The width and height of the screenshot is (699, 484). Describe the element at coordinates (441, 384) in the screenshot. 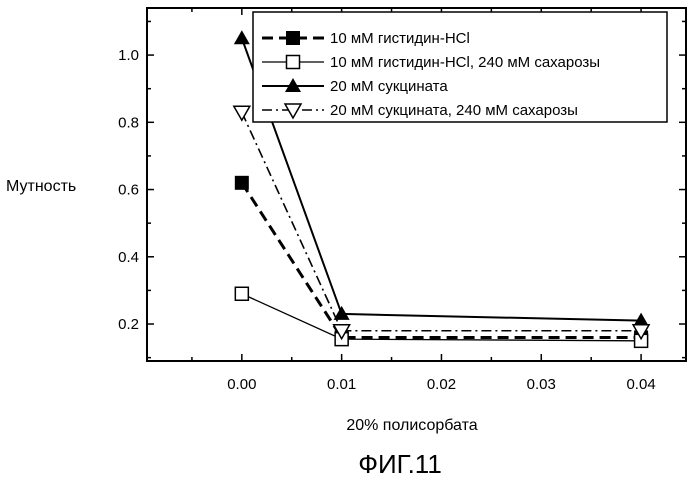

I see `x-tick-label: 0.02` at that location.